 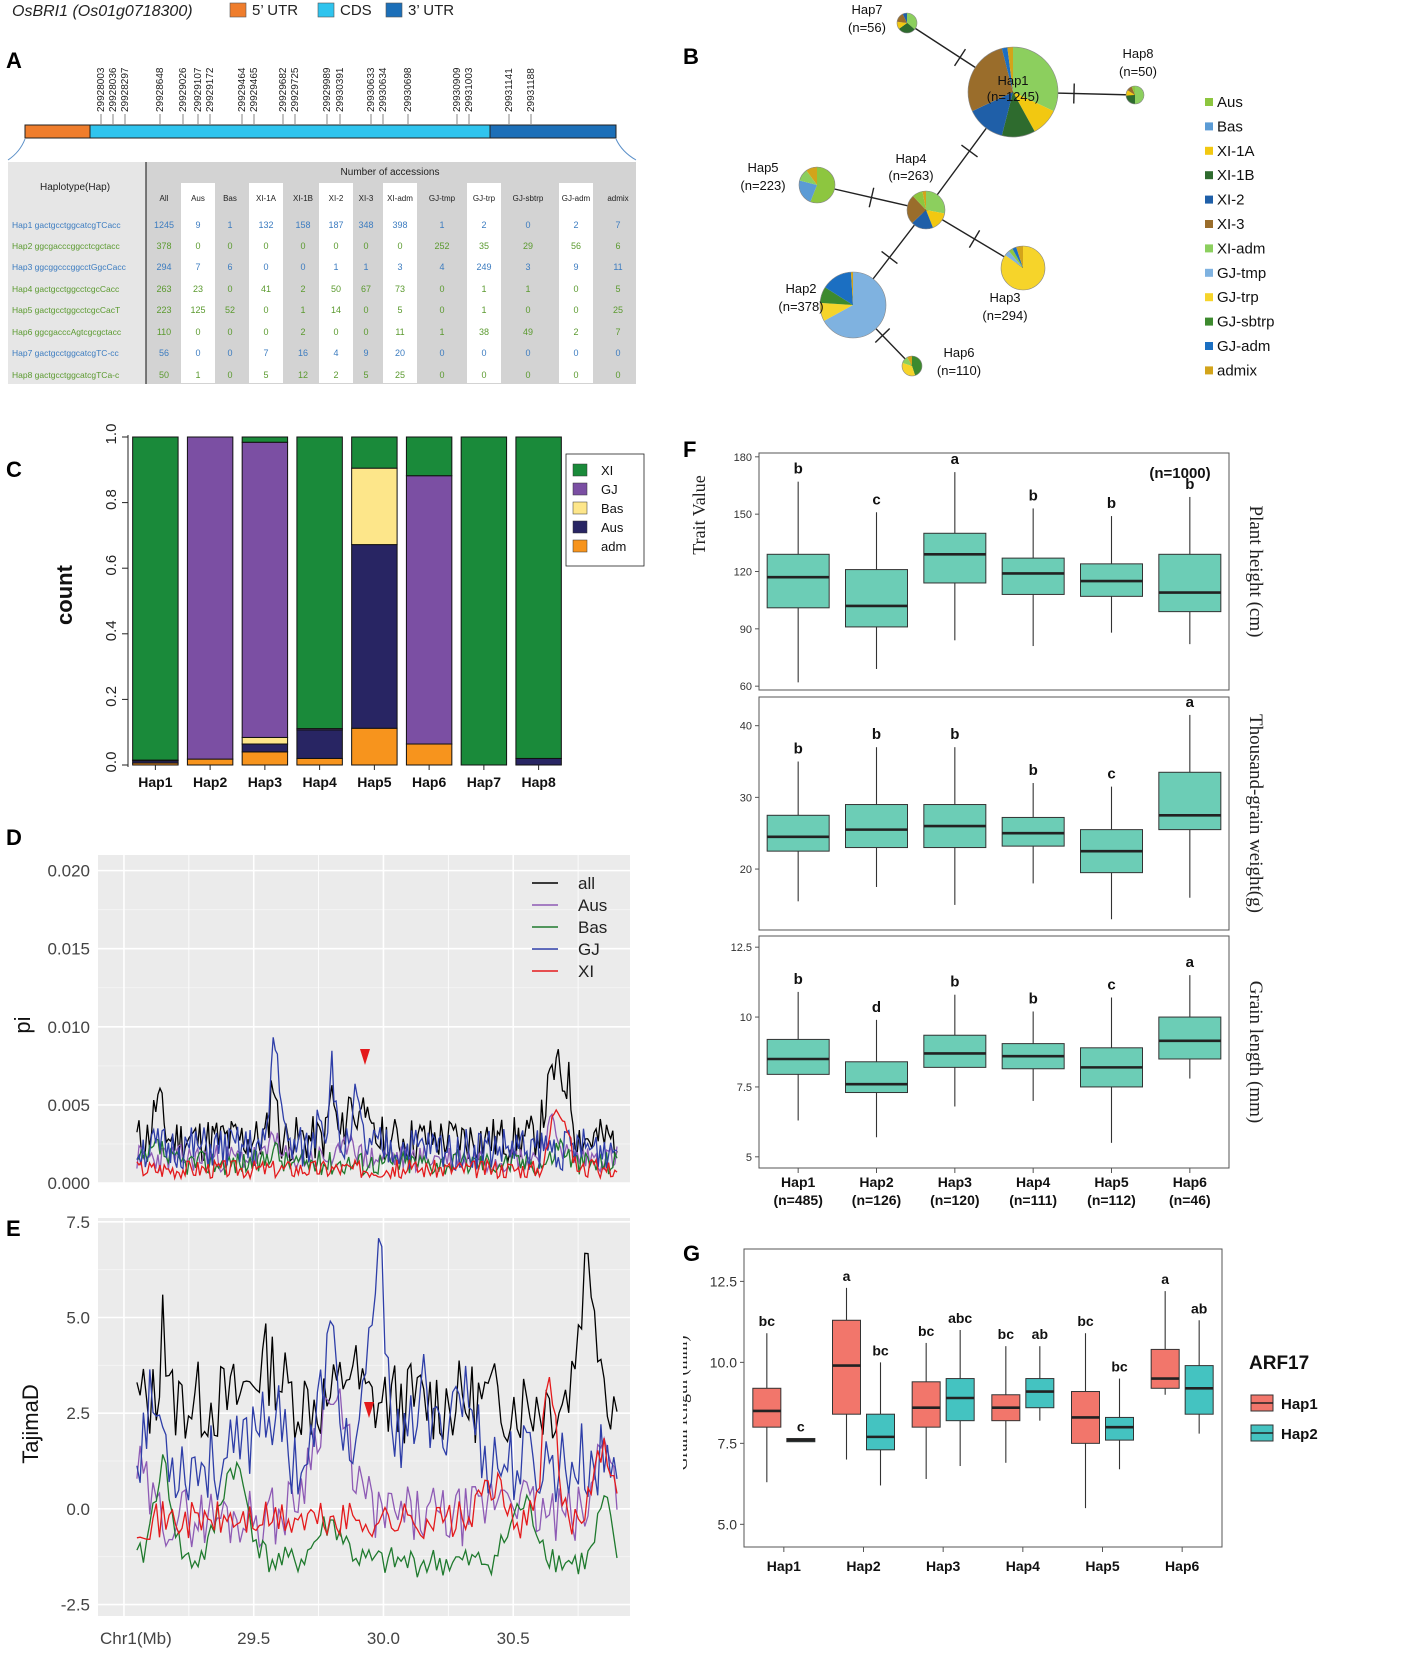 What do you see at coordinates (111, 762) in the screenshot?
I see `y-tick-label: 0.0` at bounding box center [111, 762].